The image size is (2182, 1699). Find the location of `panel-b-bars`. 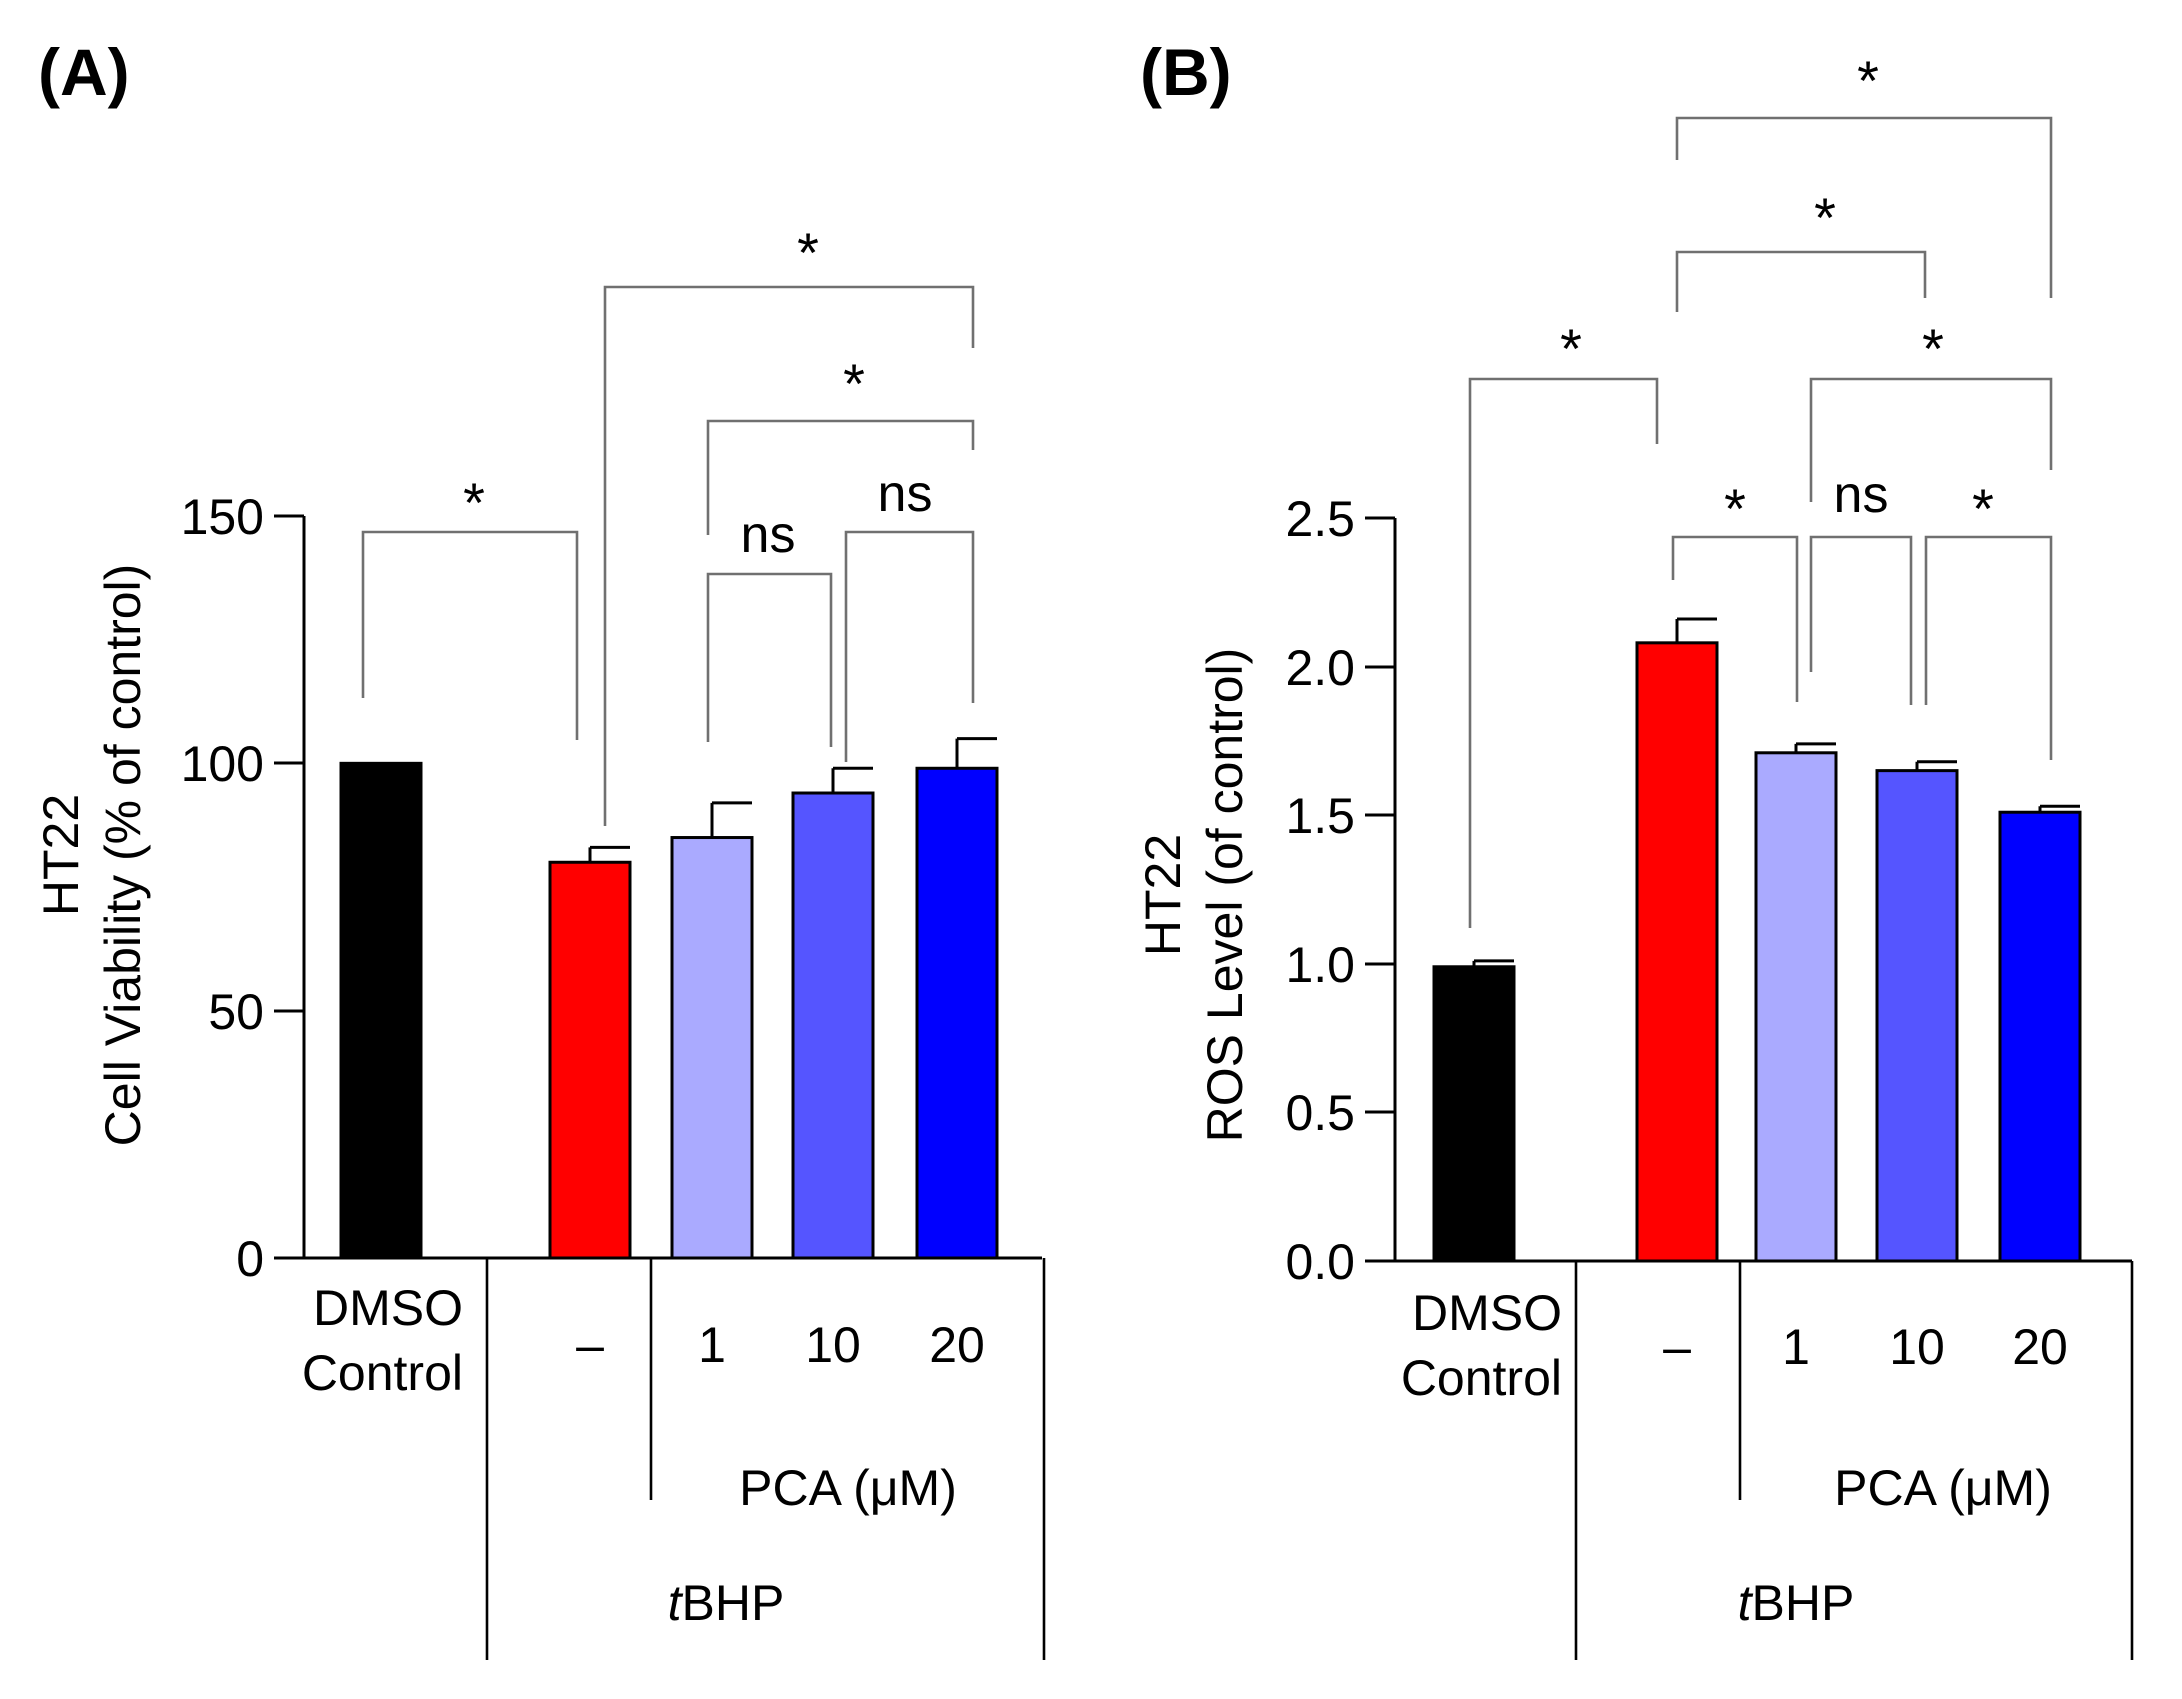

panel-b-bars is located at coordinates (1757, 952).